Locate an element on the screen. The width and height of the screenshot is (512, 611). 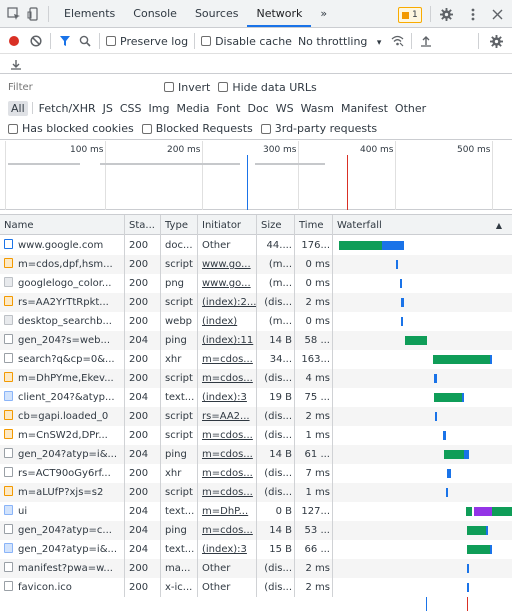
request-time-cell: 2 ms is located at coordinates (314, 587).